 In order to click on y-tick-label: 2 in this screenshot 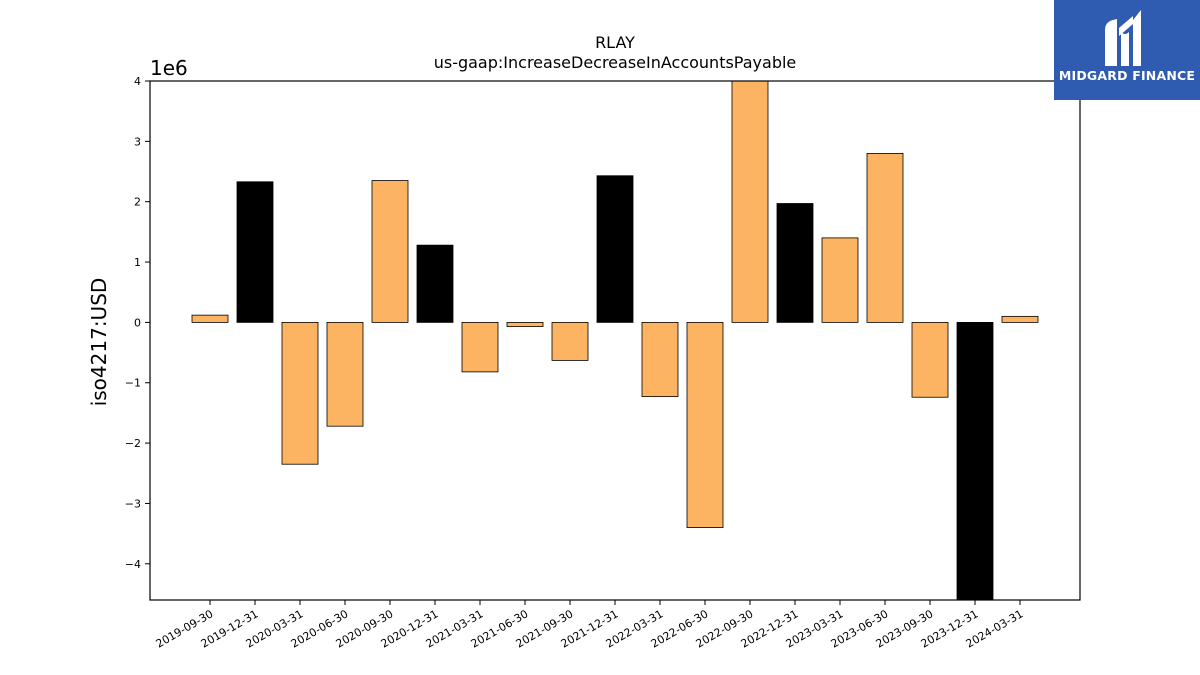, I will do `click(137, 202)`.